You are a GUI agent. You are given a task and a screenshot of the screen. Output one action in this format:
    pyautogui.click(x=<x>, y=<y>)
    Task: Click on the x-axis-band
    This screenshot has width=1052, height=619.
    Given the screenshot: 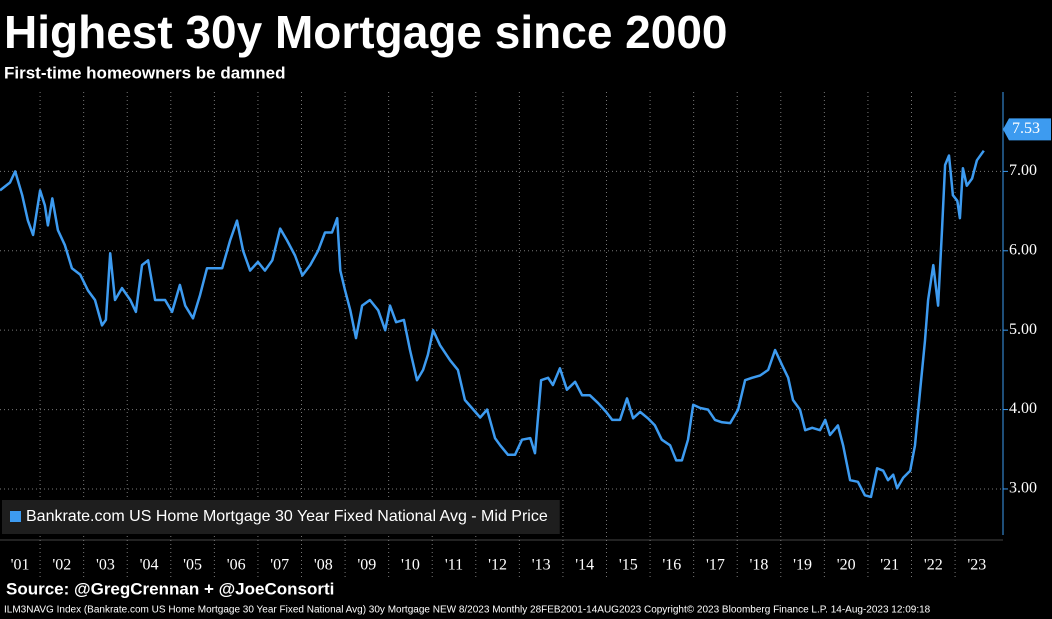 What is the action you would take?
    pyautogui.click(x=501, y=560)
    